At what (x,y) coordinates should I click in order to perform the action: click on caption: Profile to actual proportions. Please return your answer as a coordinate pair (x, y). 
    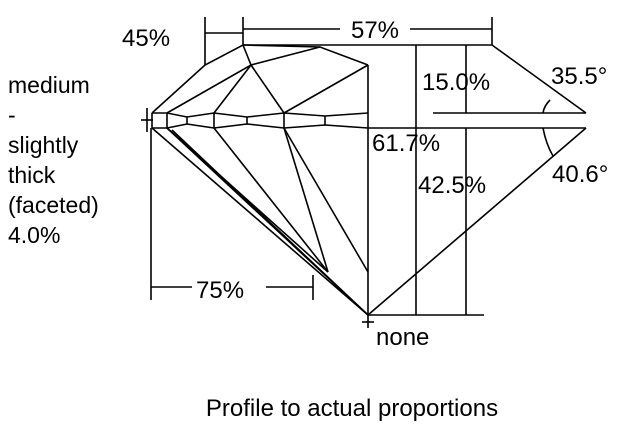
    Looking at the image, I should click on (352, 408).